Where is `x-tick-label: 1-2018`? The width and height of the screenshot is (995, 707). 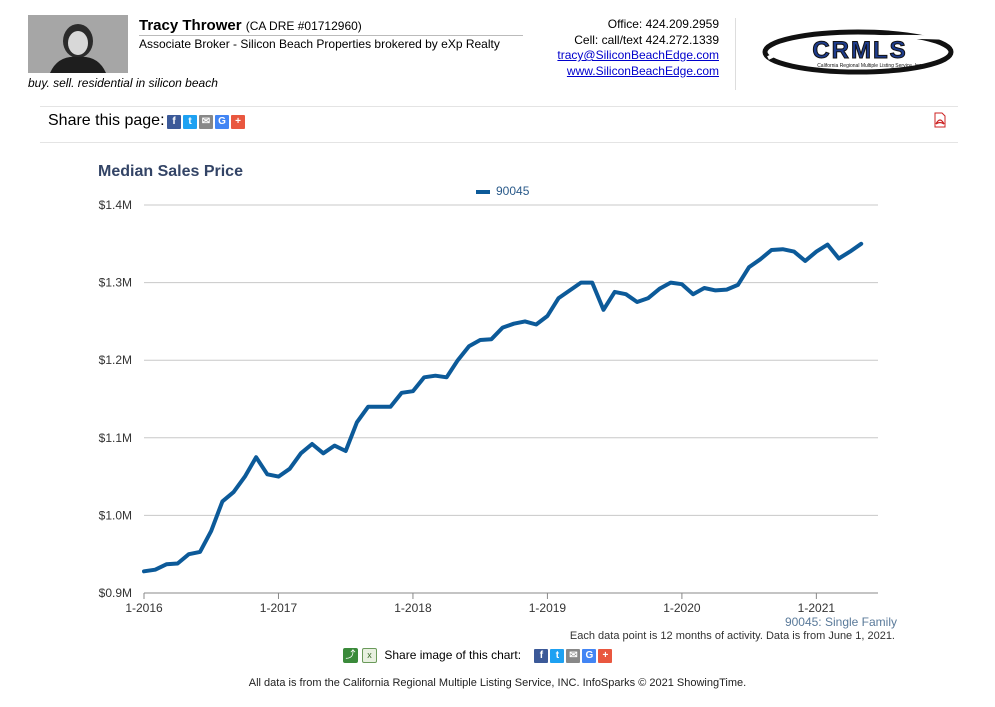
x-tick-label: 1-2018 is located at coordinates (413, 608).